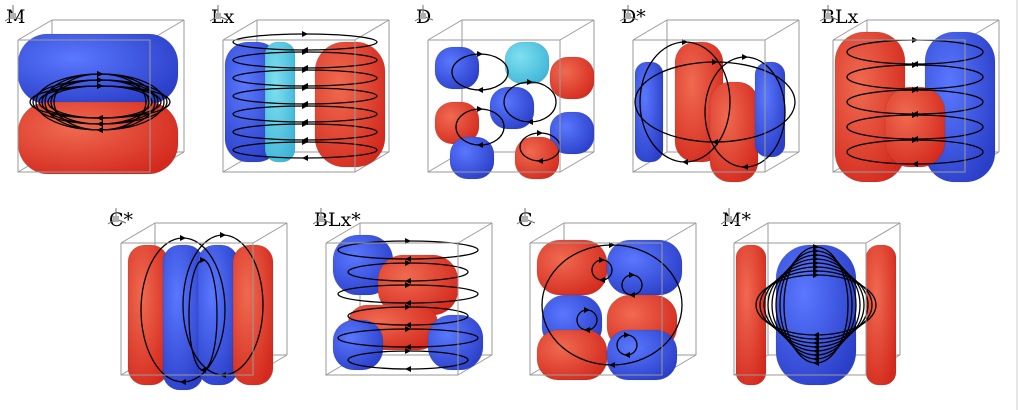 The image size is (1018, 410). I want to click on panel-label: Lx, so click(223, 17).